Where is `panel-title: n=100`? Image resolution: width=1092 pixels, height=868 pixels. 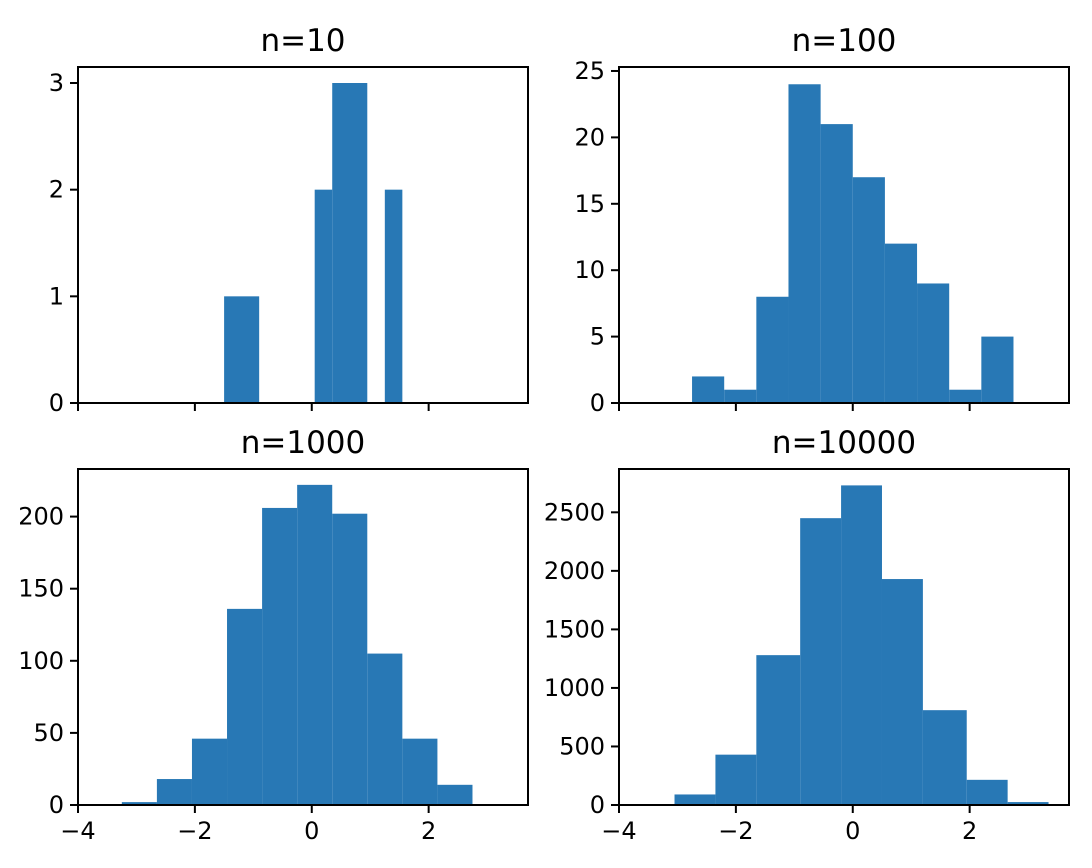
panel-title: n=100 is located at coordinates (844, 41).